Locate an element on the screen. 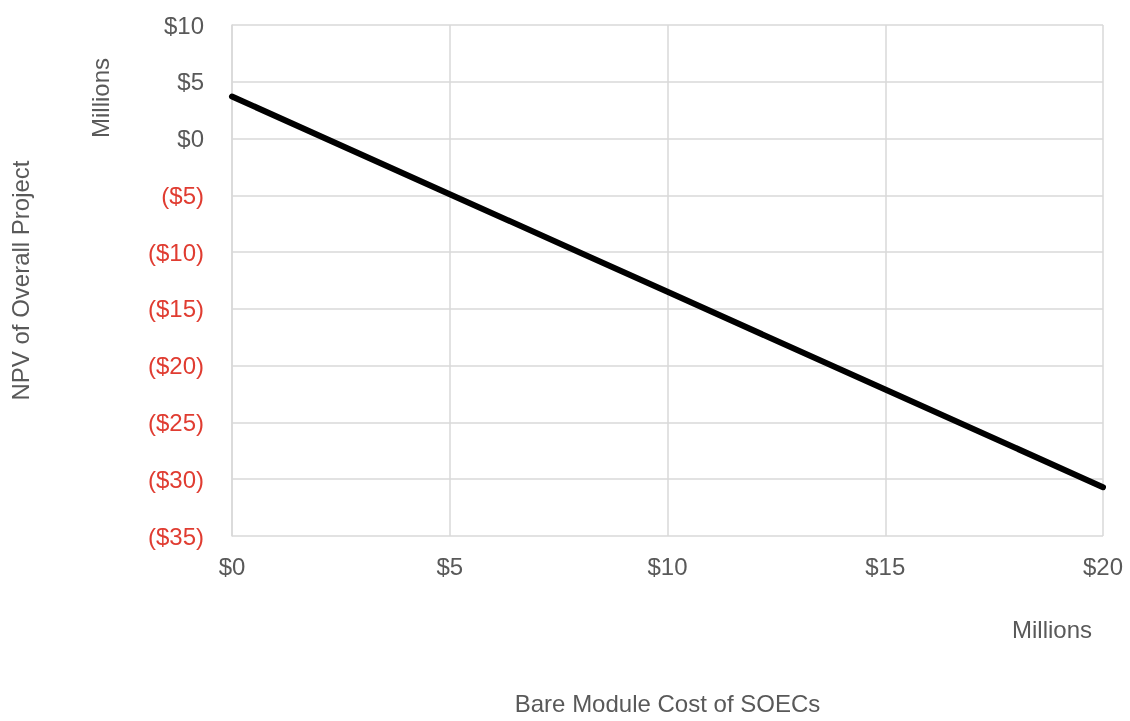 This screenshot has width=1130, height=721. y-axis-title: NPV of Overall Project is located at coordinates (20, 280).